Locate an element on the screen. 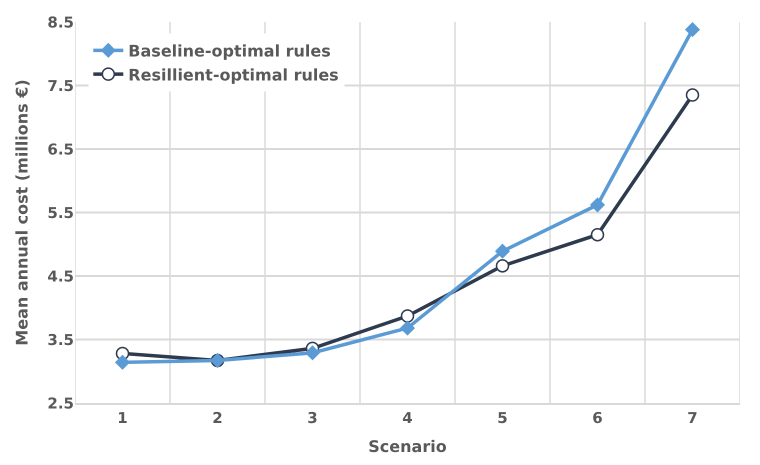 Image resolution: width=760 pixels, height=465 pixels. x-tick-label: 2 is located at coordinates (217, 417).